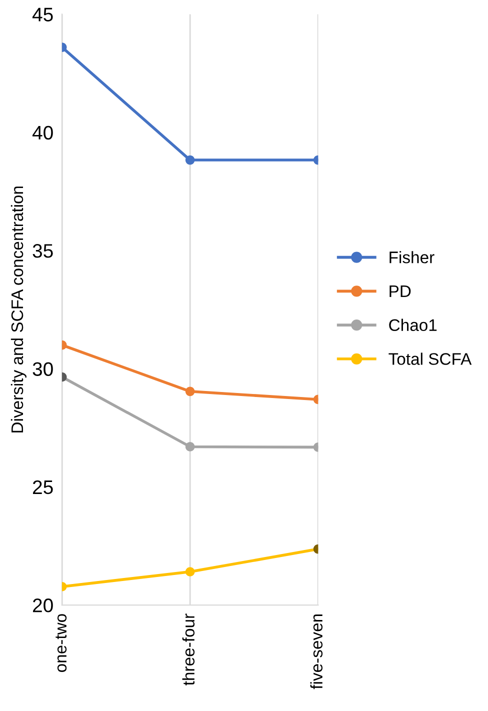 This screenshot has height=711, width=488. I want to click on legend-label: Fisher, so click(412, 257).